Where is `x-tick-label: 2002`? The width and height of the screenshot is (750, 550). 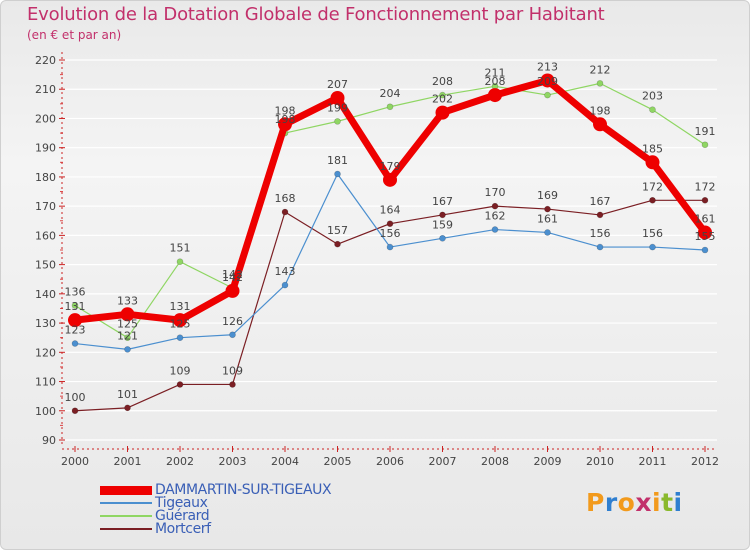
x-tick-label: 2002 is located at coordinates (180, 461).